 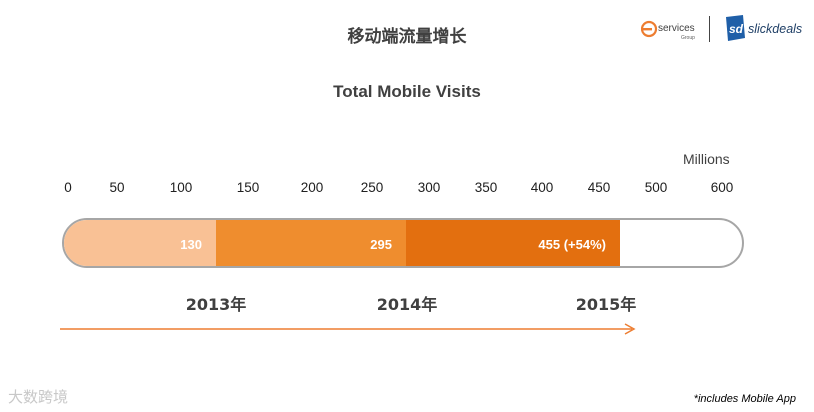 What do you see at coordinates (181, 187) in the screenshot?
I see `axis-tick-label: 100` at bounding box center [181, 187].